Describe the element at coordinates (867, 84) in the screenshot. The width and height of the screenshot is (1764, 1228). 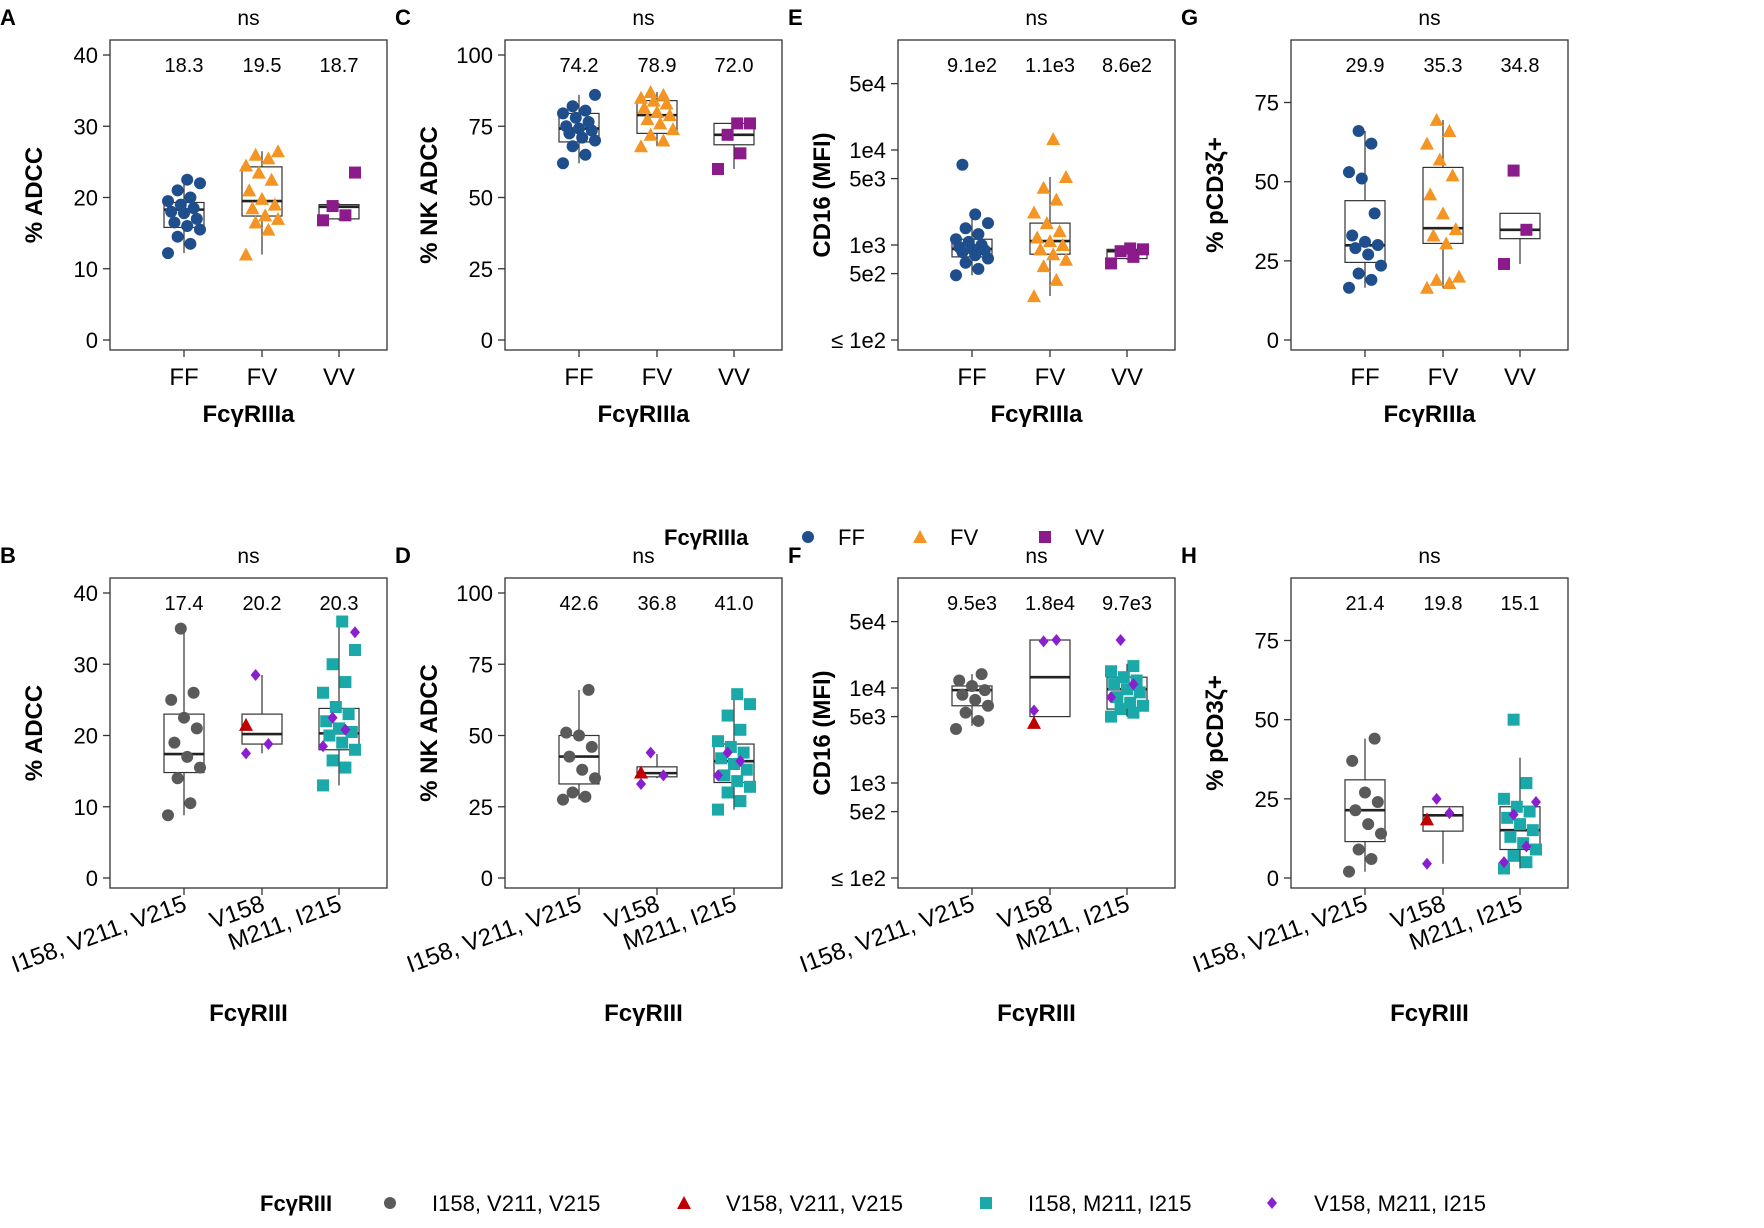
I see `y-tick-label: 5e4` at that location.